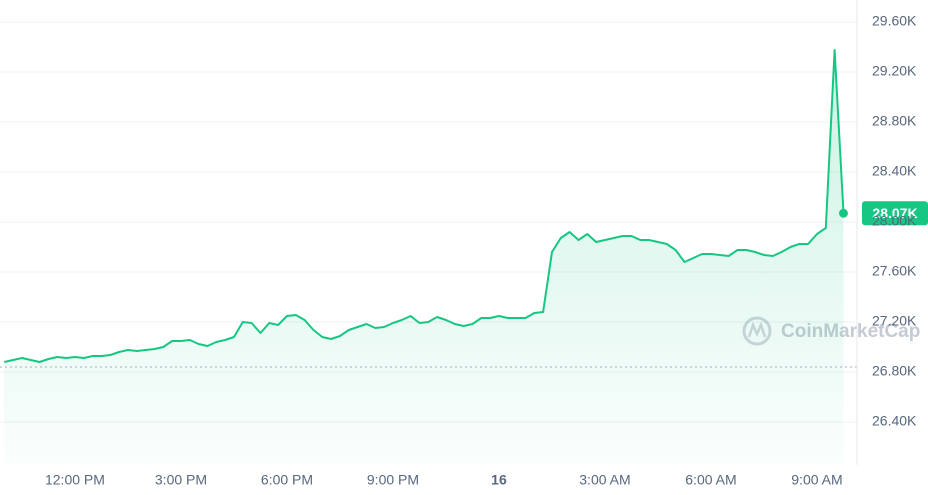  I want to click on price-tag-label: 28.07K, so click(894, 213).